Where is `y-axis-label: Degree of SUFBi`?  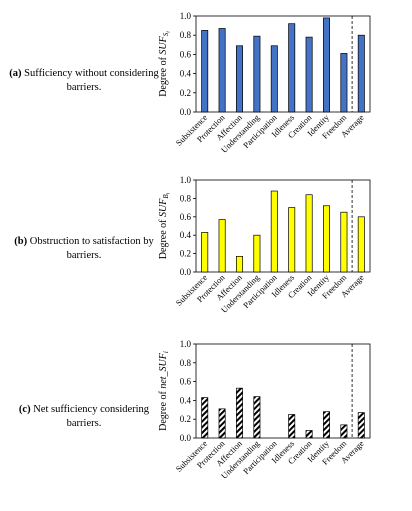 y-axis-label: Degree of SUFBi is located at coordinates (165, 225).